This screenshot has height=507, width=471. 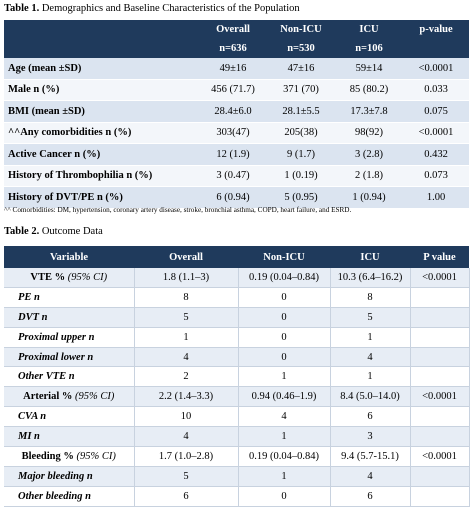 I want to click on icu-cell: 8.4 (5.0–14.0), so click(x=370, y=397).